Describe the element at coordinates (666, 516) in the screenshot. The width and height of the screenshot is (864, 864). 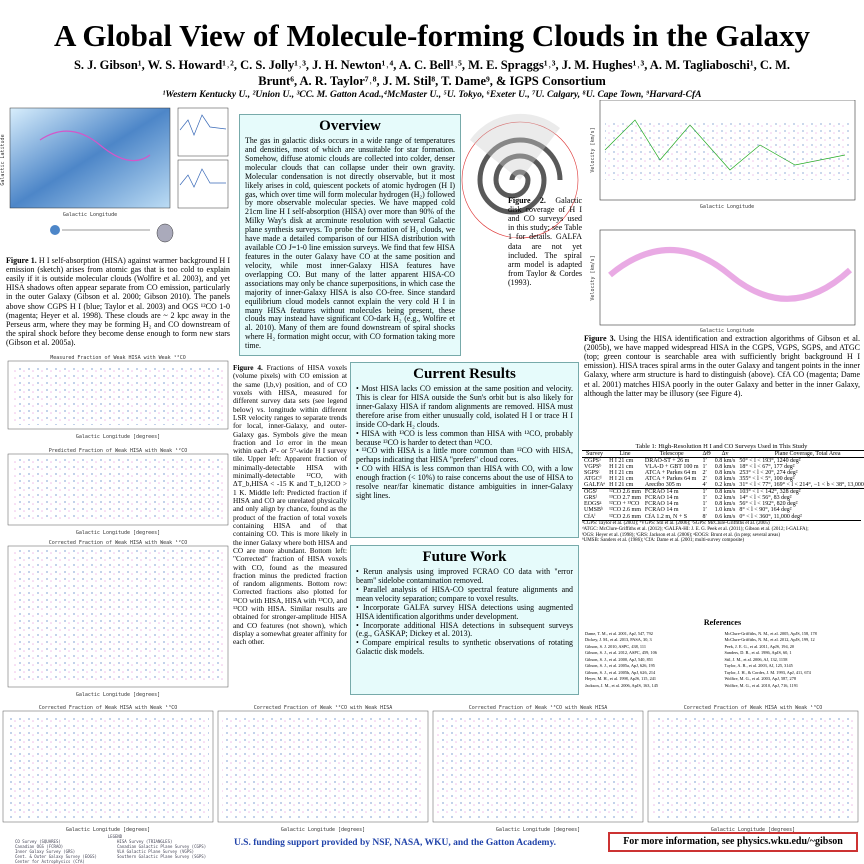
I see `table-cell: CfA 1.2 m, N + S` at that location.